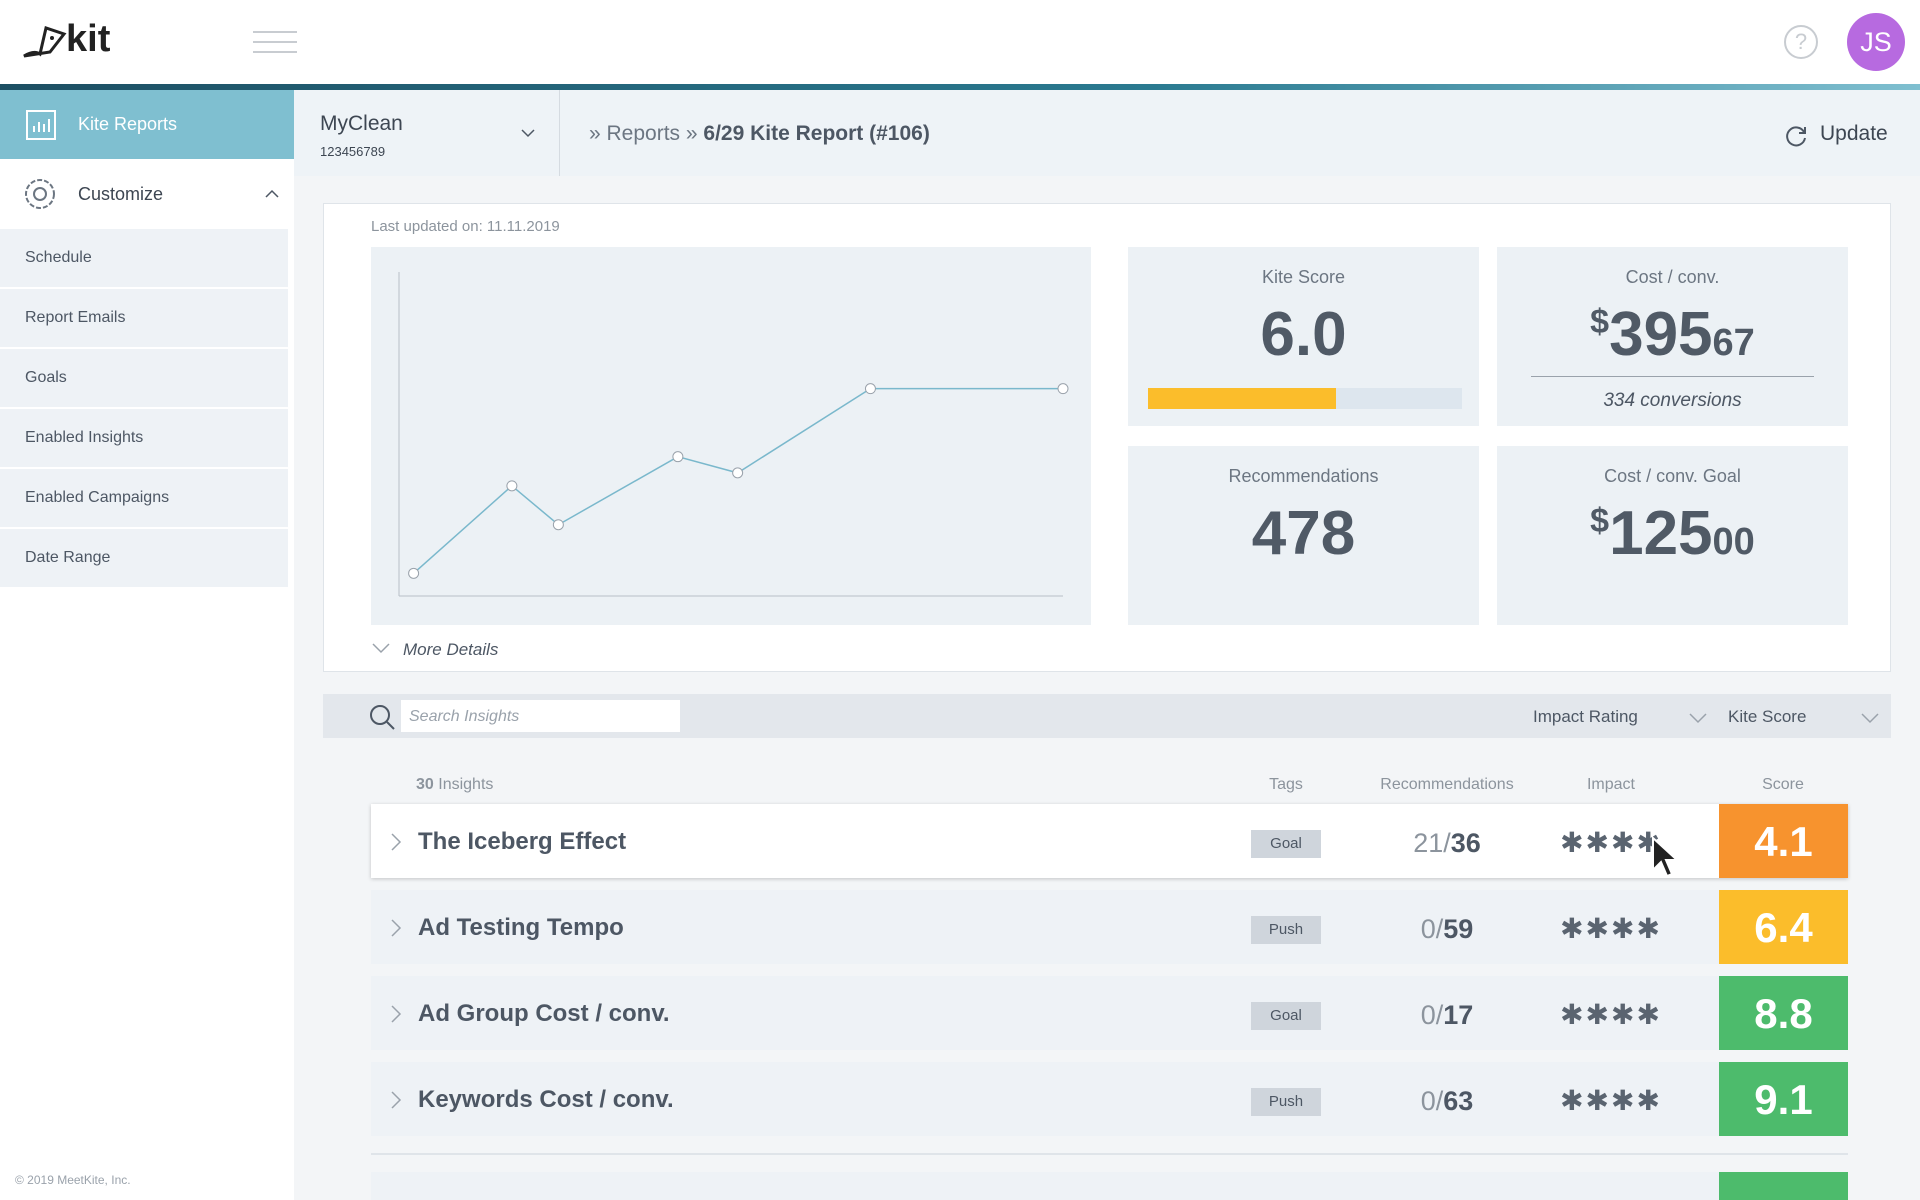 Image resolution: width=1920 pixels, height=1200 pixels. What do you see at coordinates (1109, 1099) in the screenshot?
I see `insight-row: Keywords Cost / conv. Push 0/63 ✱✱✱✱ 9.1` at bounding box center [1109, 1099].